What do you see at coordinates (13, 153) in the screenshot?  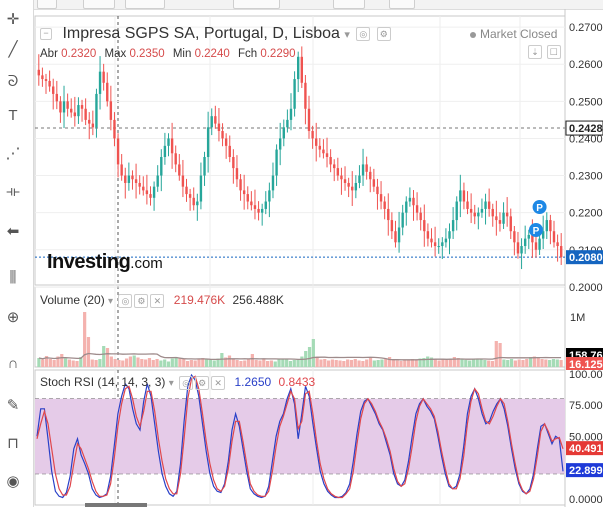 I see `pattern-icon: ⋰` at bounding box center [13, 153].